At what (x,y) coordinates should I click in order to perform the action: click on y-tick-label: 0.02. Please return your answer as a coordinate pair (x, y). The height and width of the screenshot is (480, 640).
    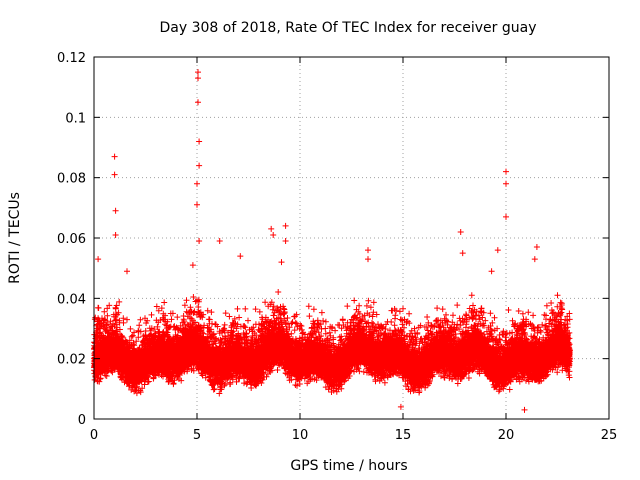
    Looking at the image, I should click on (71, 360).